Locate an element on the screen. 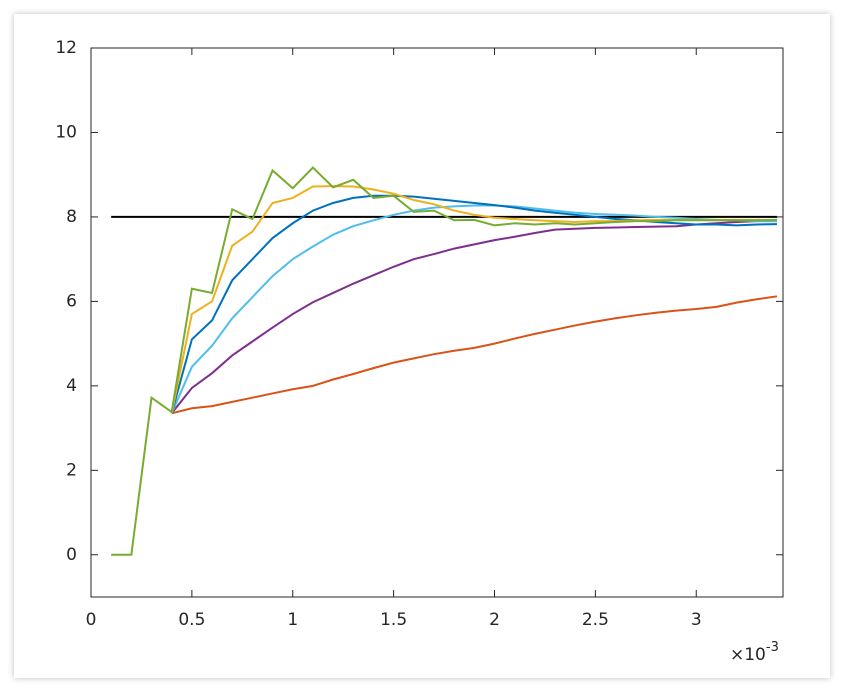  x-tick-label: 0.5 is located at coordinates (191, 620).